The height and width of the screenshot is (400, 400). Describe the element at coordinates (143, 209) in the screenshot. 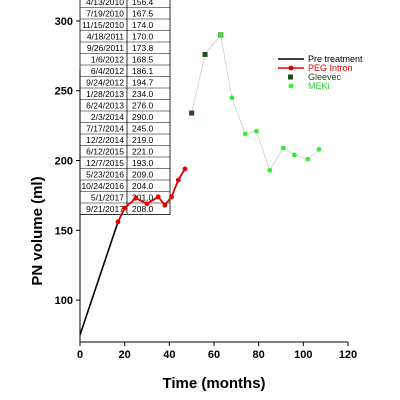

I see `table-value-cell: 208.0` at that location.